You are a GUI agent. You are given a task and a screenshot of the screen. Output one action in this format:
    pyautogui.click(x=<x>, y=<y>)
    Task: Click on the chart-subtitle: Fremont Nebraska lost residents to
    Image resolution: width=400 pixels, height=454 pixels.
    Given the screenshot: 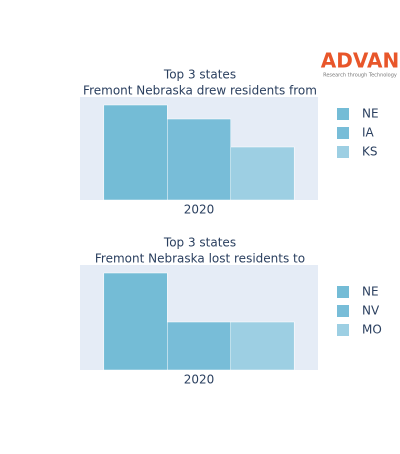 What is the action you would take?
    pyautogui.click(x=200, y=259)
    